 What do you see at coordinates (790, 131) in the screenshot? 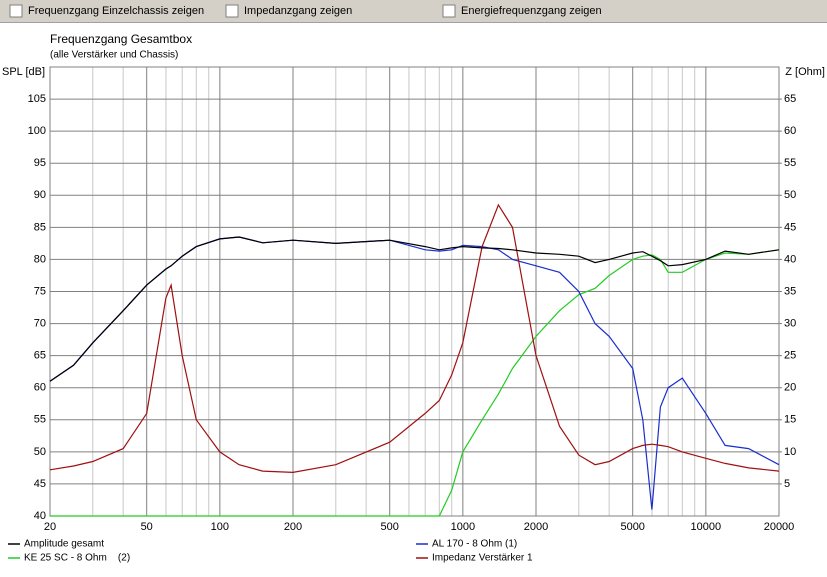
I see `y2-tick-label: 60` at bounding box center [790, 131].